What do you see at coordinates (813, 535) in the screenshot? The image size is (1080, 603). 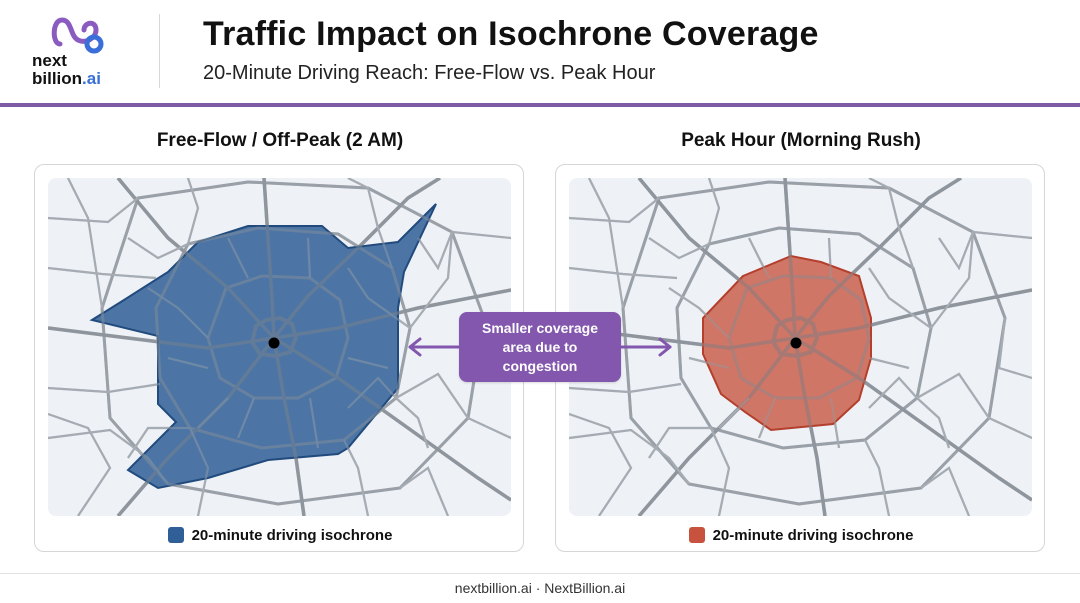 I see `peak-hour-legend-label: 20-minute driving isochrone` at bounding box center [813, 535].